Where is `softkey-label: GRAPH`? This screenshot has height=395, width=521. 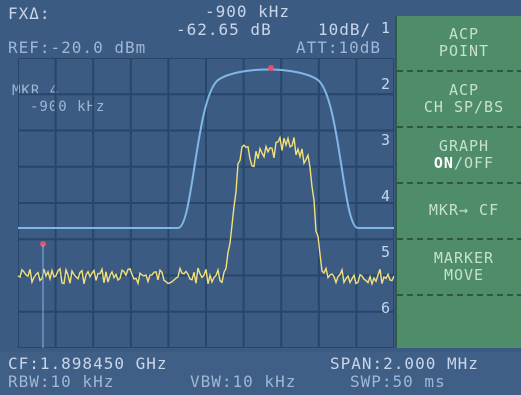
softkey-label: GRAPH is located at coordinates (464, 146).